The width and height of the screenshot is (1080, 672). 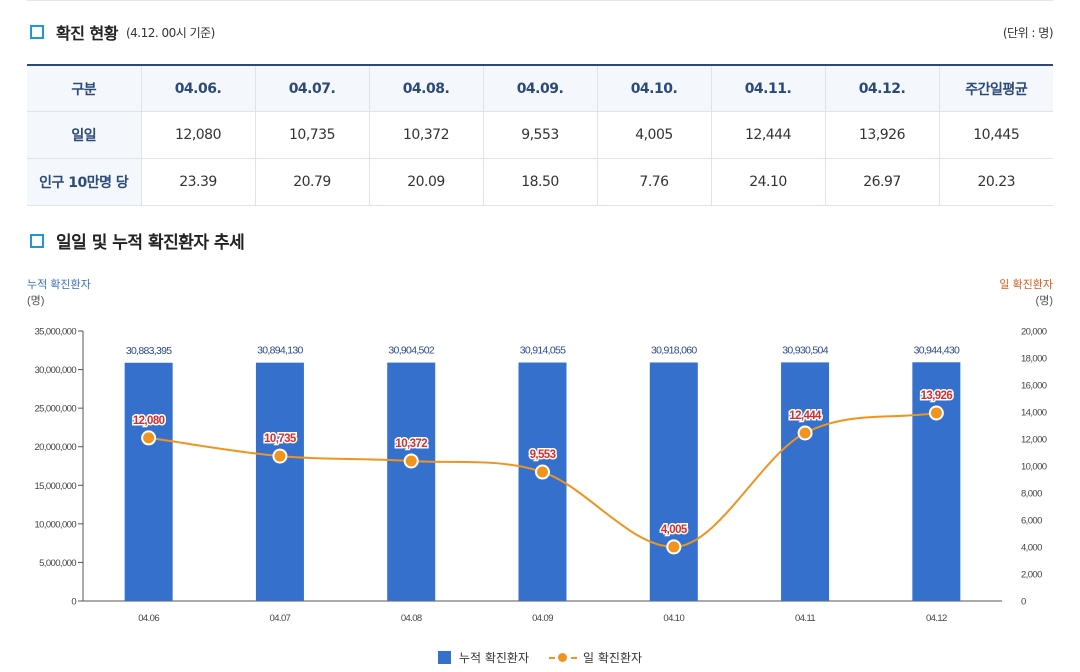 I want to click on bar-value-label: 30,904,502, so click(x=411, y=351).